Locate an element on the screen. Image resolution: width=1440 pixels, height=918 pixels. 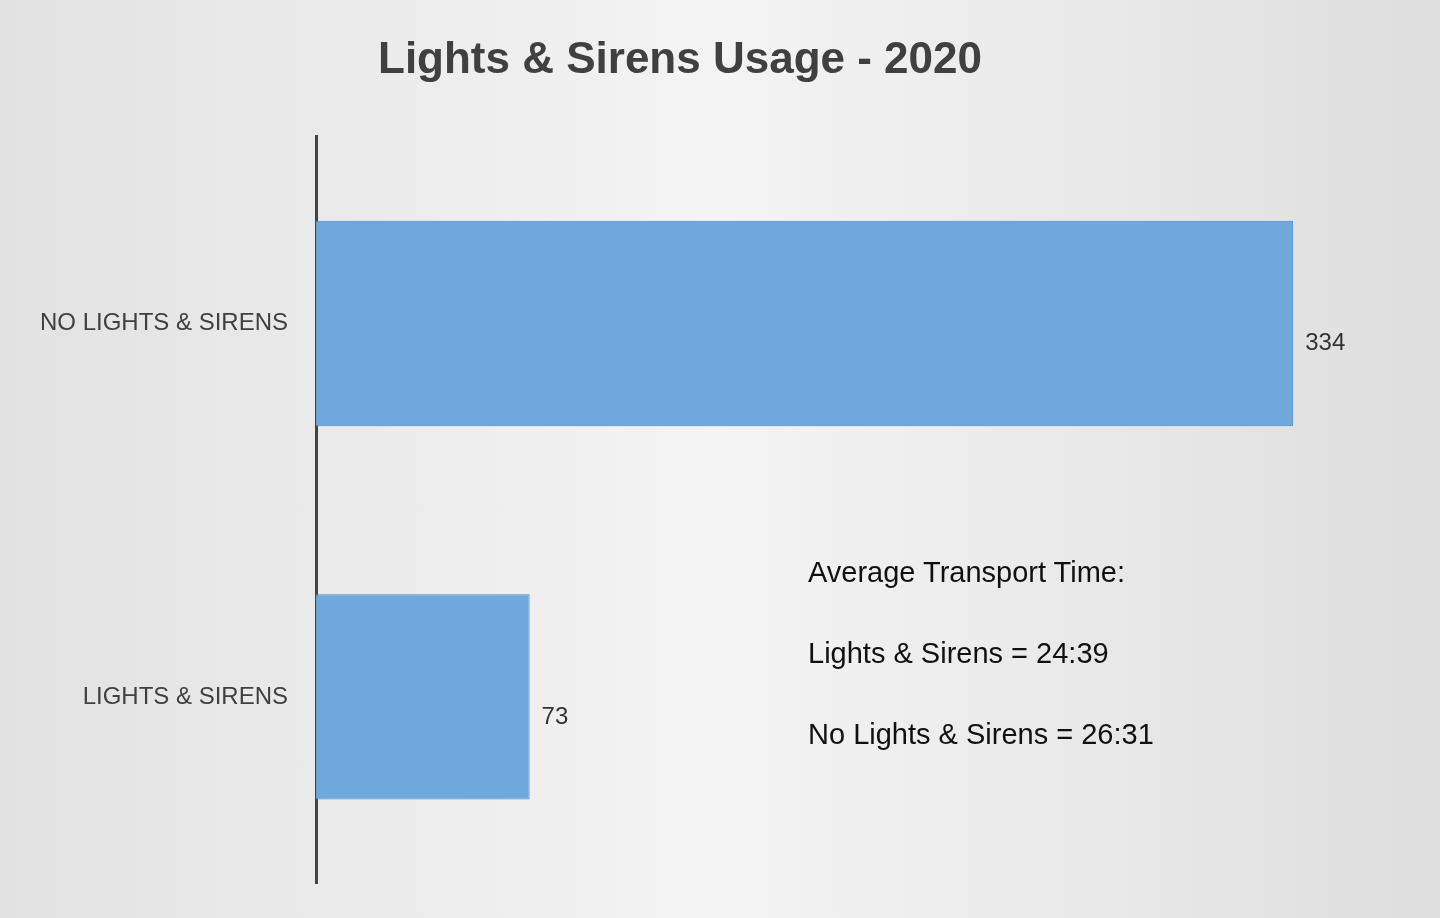
y-tick-label: LIGHTS & SIRENS is located at coordinates (185, 695).